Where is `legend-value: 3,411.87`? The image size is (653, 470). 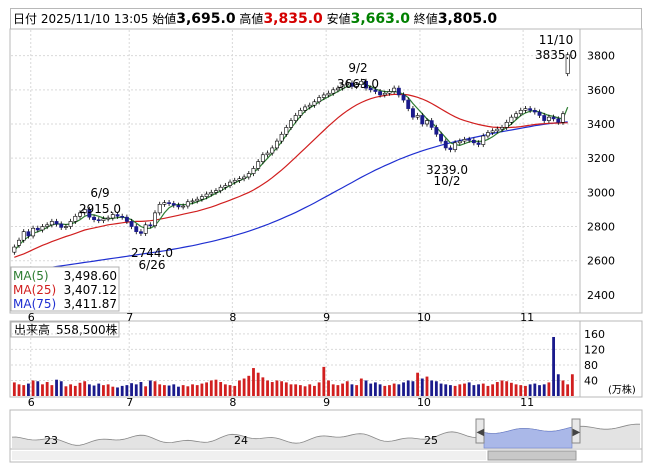
legend-value: 3,411.87 is located at coordinates (90, 304).